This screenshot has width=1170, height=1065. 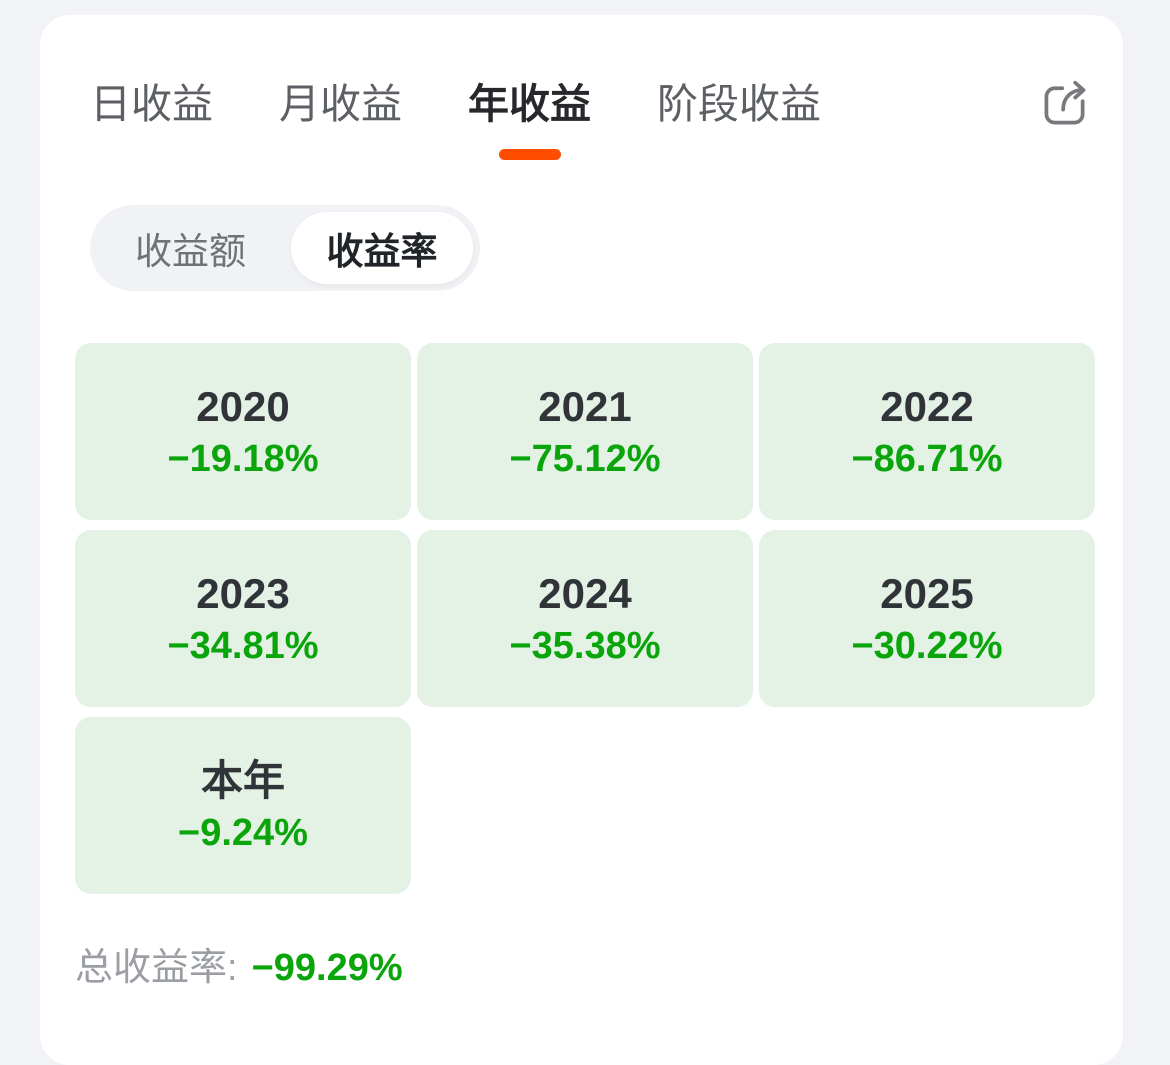 What do you see at coordinates (156, 968) in the screenshot?
I see `total-return-label: 总收益率:` at bounding box center [156, 968].